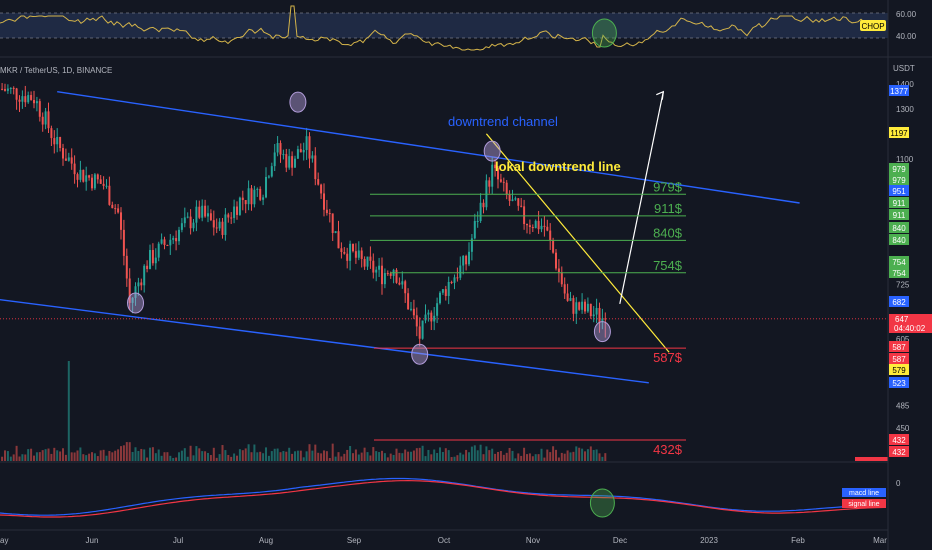  I want to click on time-axis: ay Jun Jul Aug Sep Oct Nov Dec 2023 Feb Mar, so click(444, 537).